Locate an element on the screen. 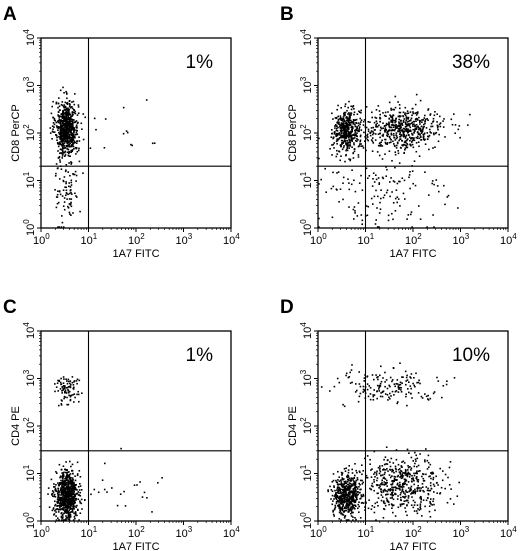 Image resolution: width=520 pixels, height=551 pixels. y-axis-label: CD8 PerCP is located at coordinates (16, 132).